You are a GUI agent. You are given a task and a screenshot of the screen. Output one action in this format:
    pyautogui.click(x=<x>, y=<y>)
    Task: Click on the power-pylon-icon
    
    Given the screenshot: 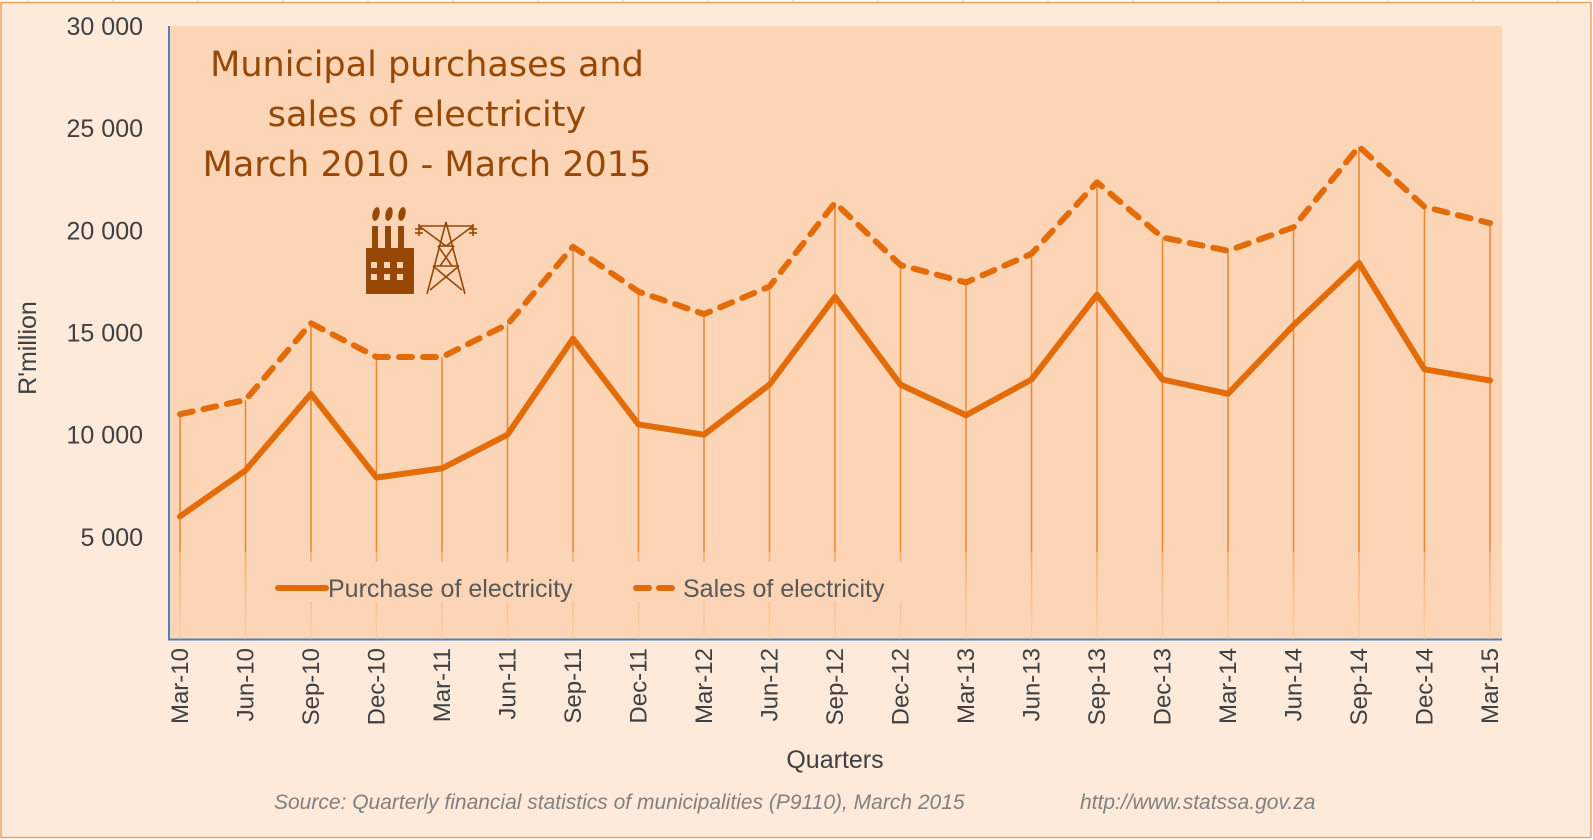 What is the action you would take?
    pyautogui.click(x=446, y=258)
    